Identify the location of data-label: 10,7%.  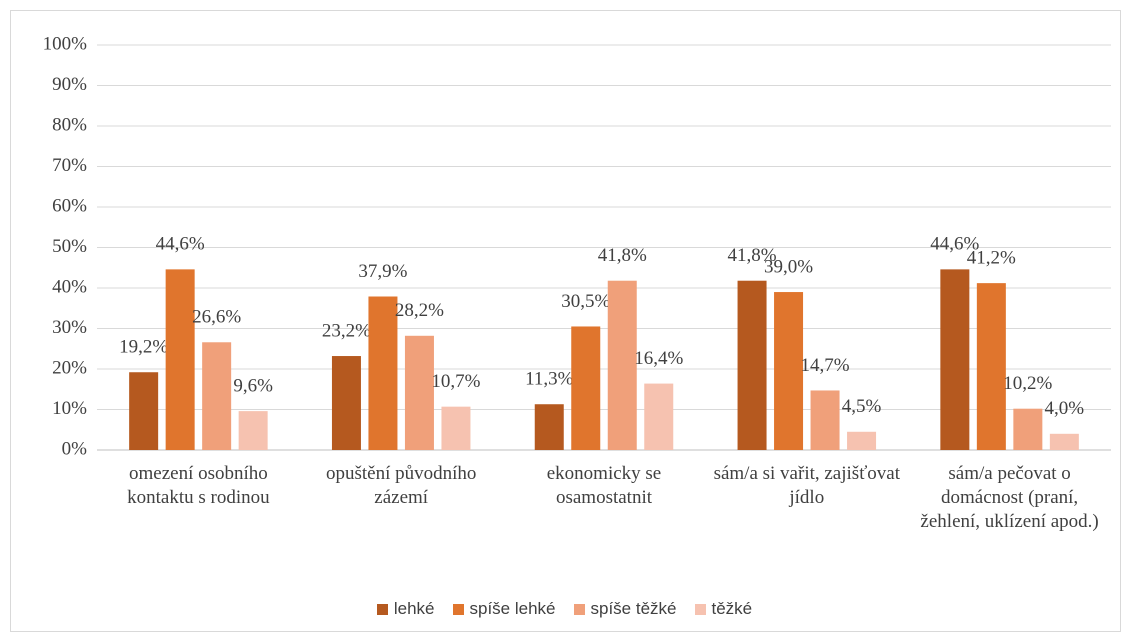
(455, 381).